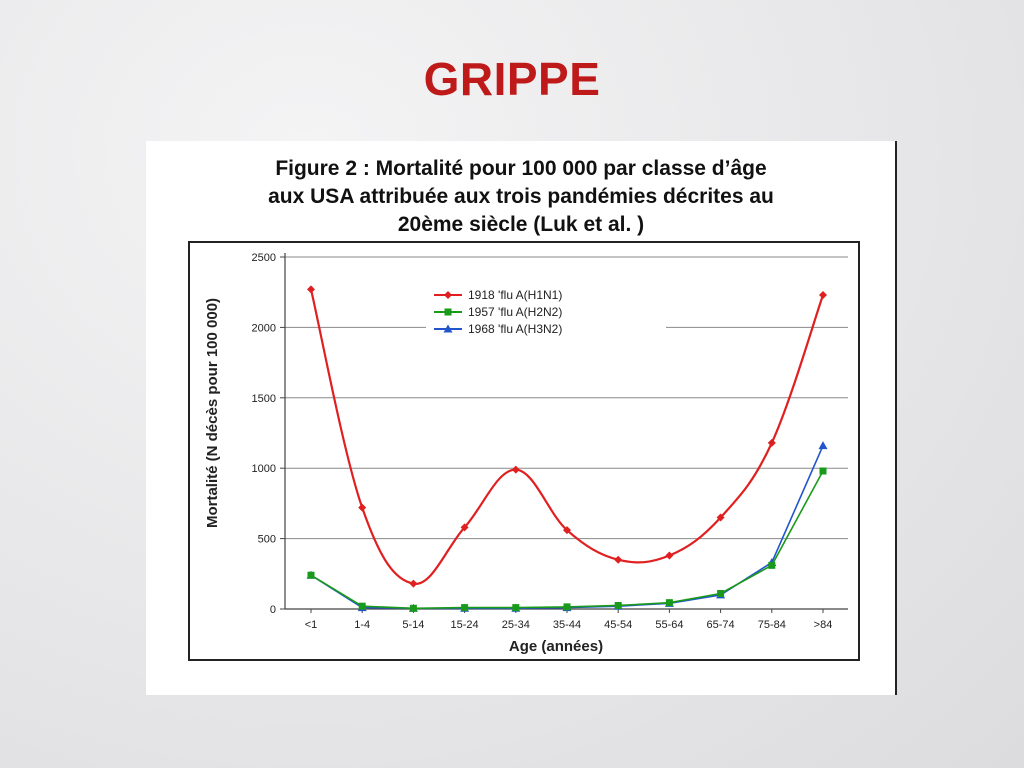 The height and width of the screenshot is (768, 1024). What do you see at coordinates (362, 625) in the screenshot?
I see `x-tick-label: 1-4` at bounding box center [362, 625].